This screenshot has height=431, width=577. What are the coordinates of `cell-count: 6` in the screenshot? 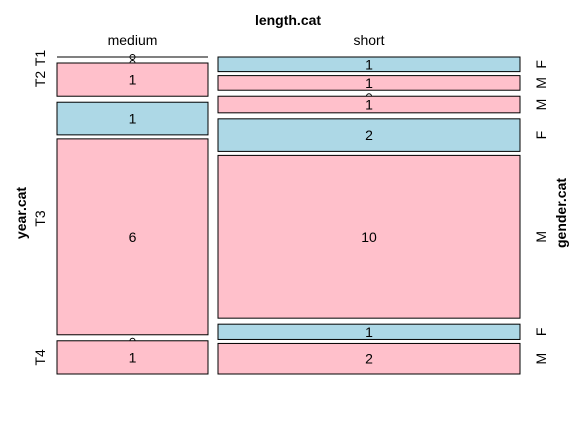 It's located at (133, 237).